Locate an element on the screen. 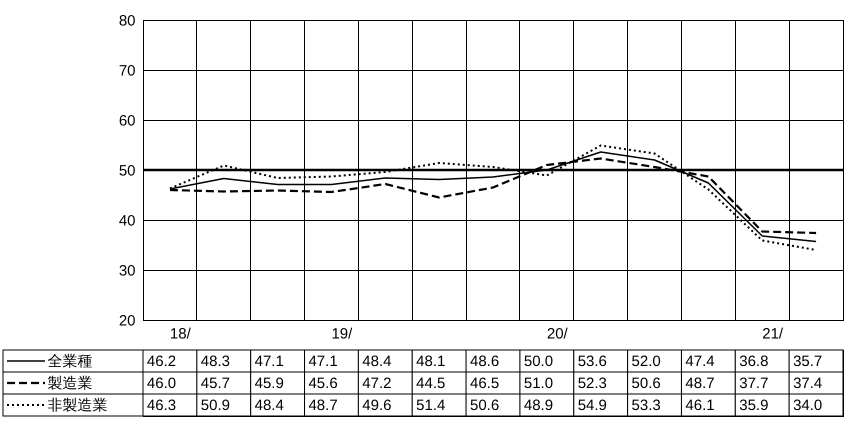  data-label: 36.8 is located at coordinates (753, 361).